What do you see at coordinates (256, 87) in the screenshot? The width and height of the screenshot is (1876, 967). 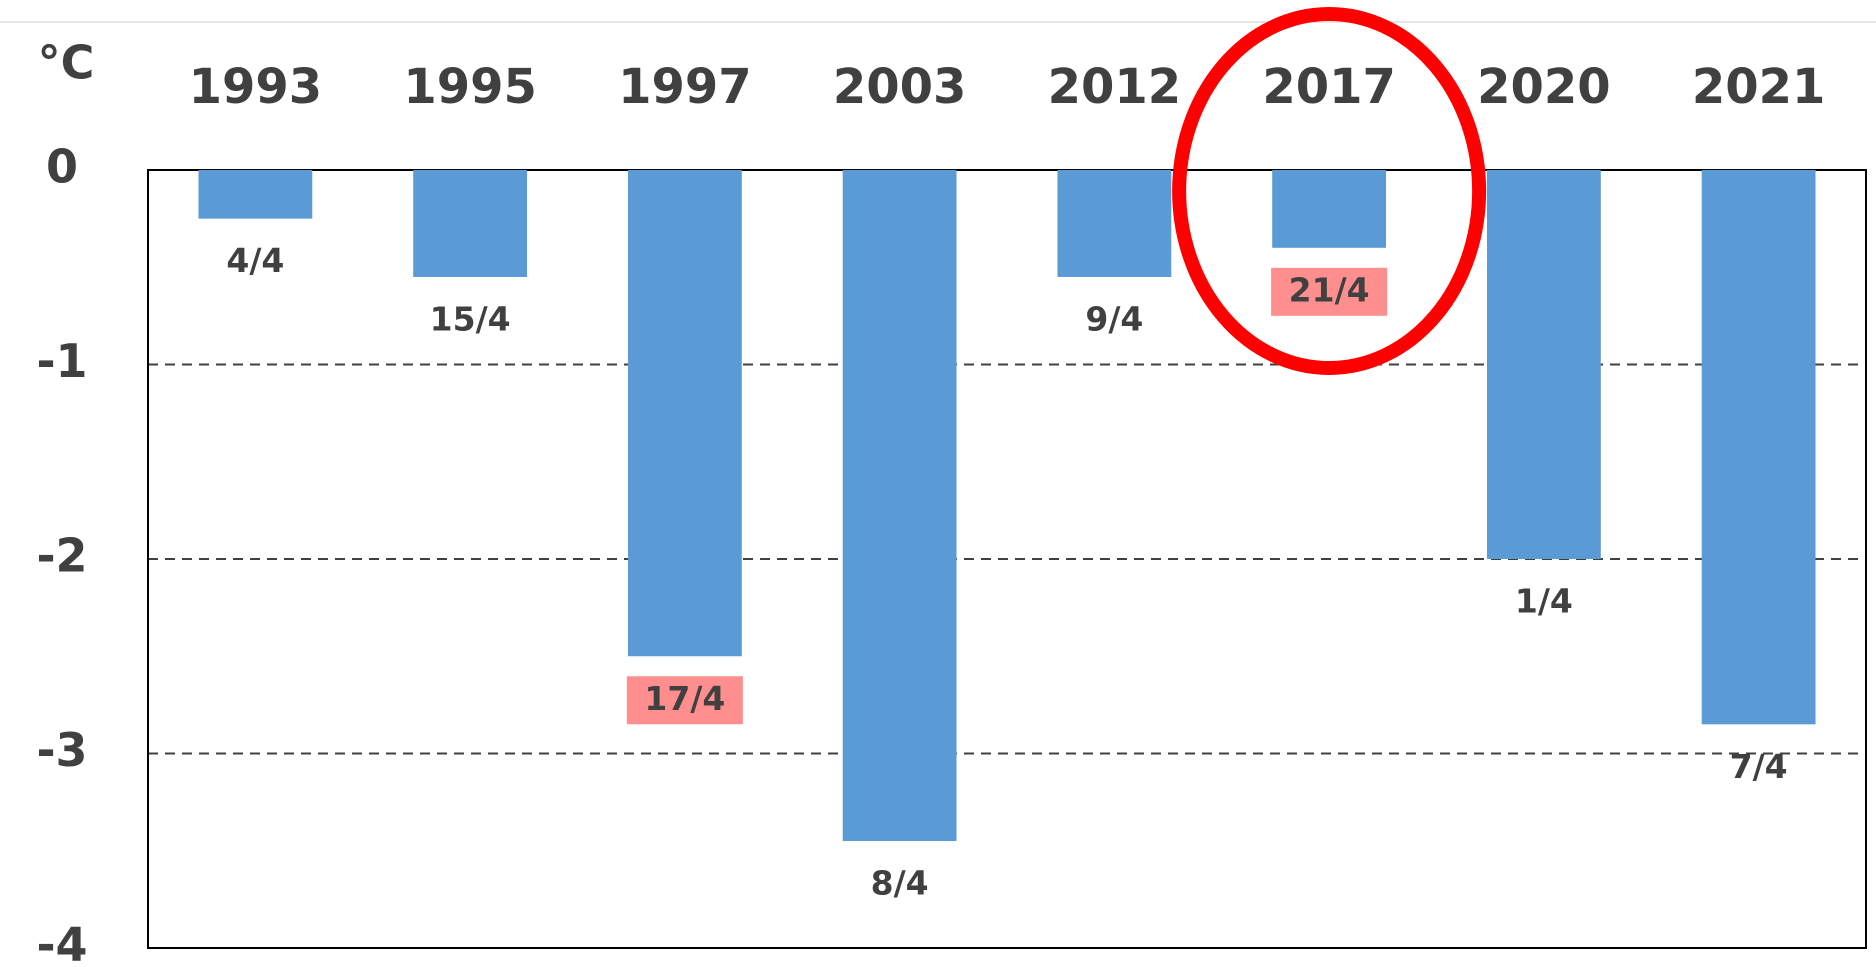 I see `x-tick-label: 1993` at bounding box center [256, 87].